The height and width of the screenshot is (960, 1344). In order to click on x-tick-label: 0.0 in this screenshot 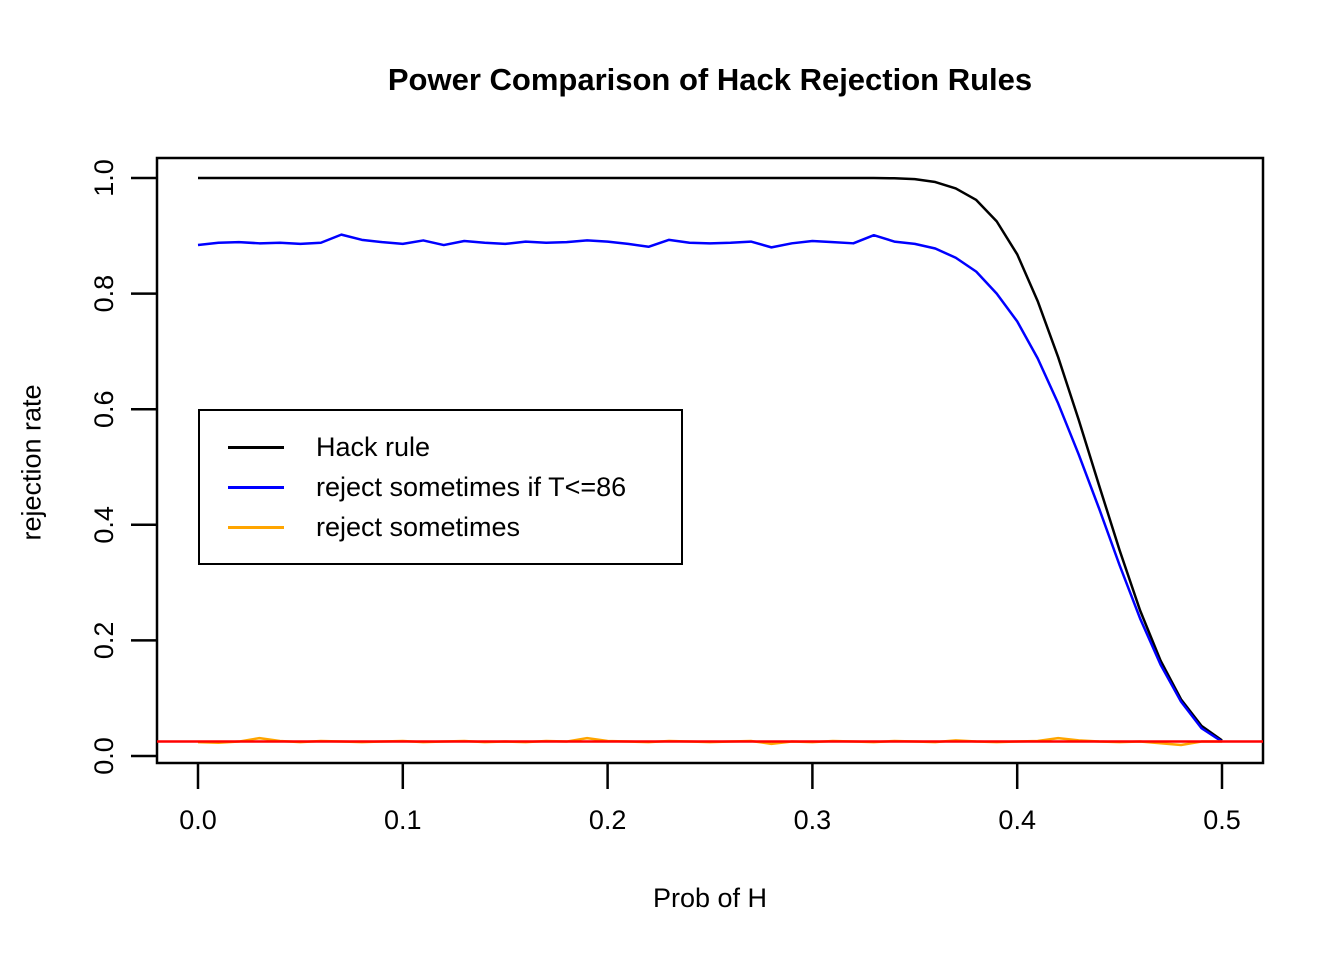, I will do `click(198, 820)`.